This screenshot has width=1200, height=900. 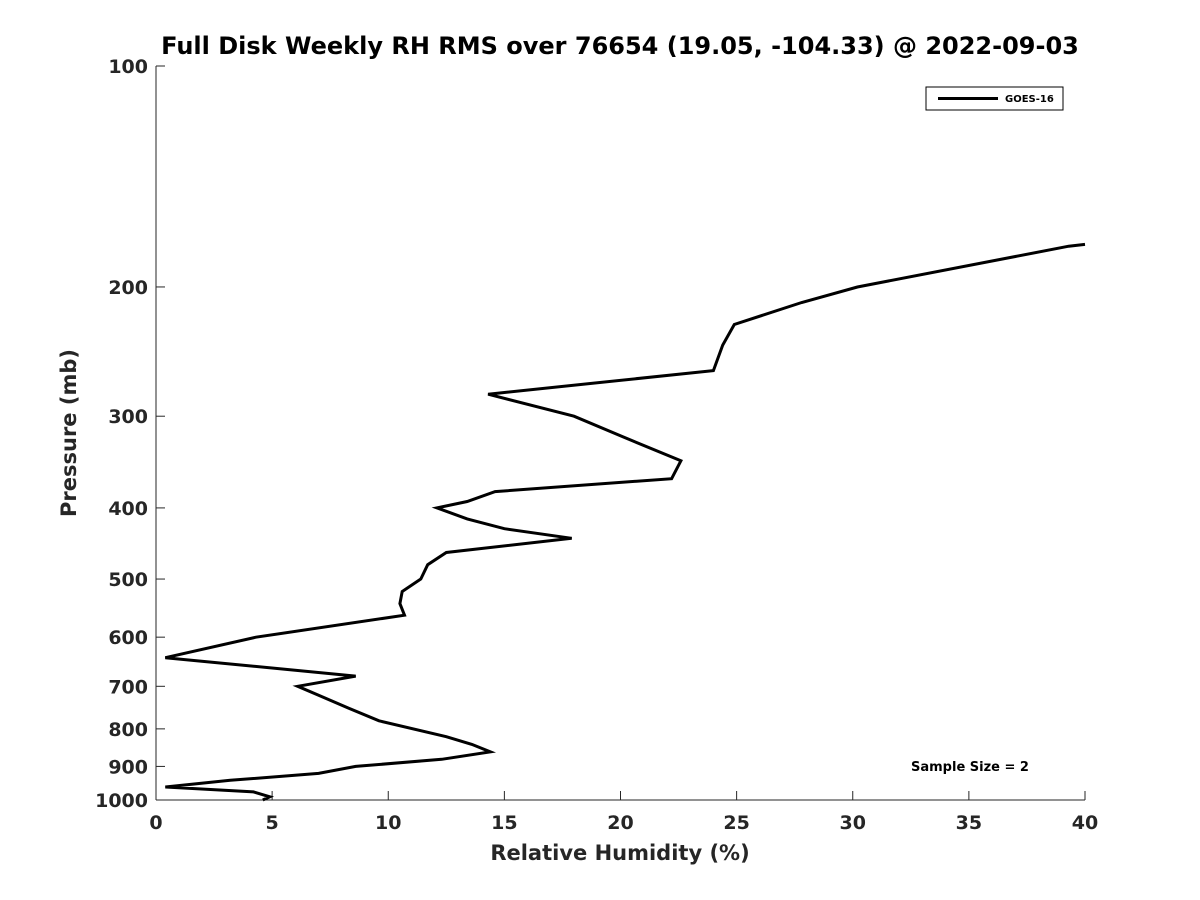 I want to click on x-tick-label: 25, so click(x=736, y=823).